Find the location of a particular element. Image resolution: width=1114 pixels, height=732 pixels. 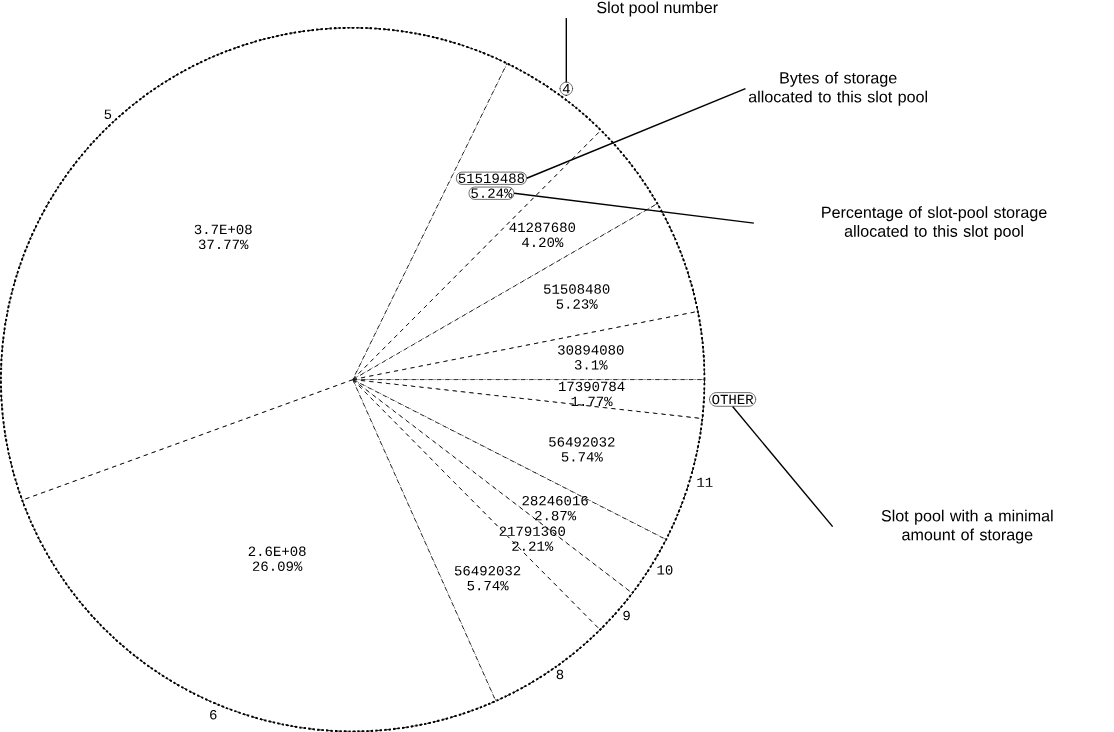

data-label: 4.20% is located at coordinates (543, 242).